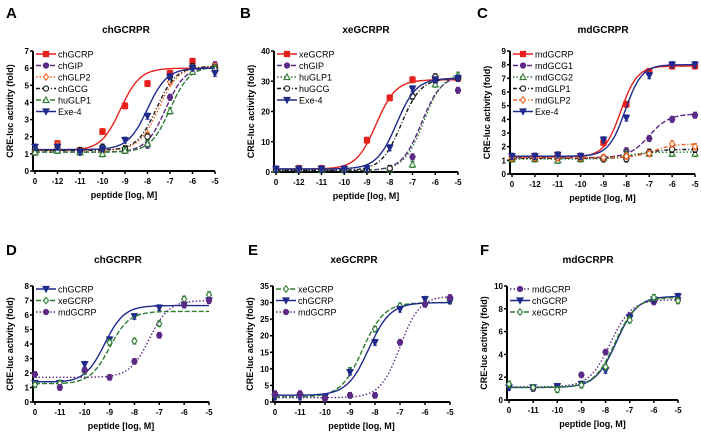  What do you see at coordinates (484, 250) in the screenshot?
I see `panel-letter: F` at bounding box center [484, 250].